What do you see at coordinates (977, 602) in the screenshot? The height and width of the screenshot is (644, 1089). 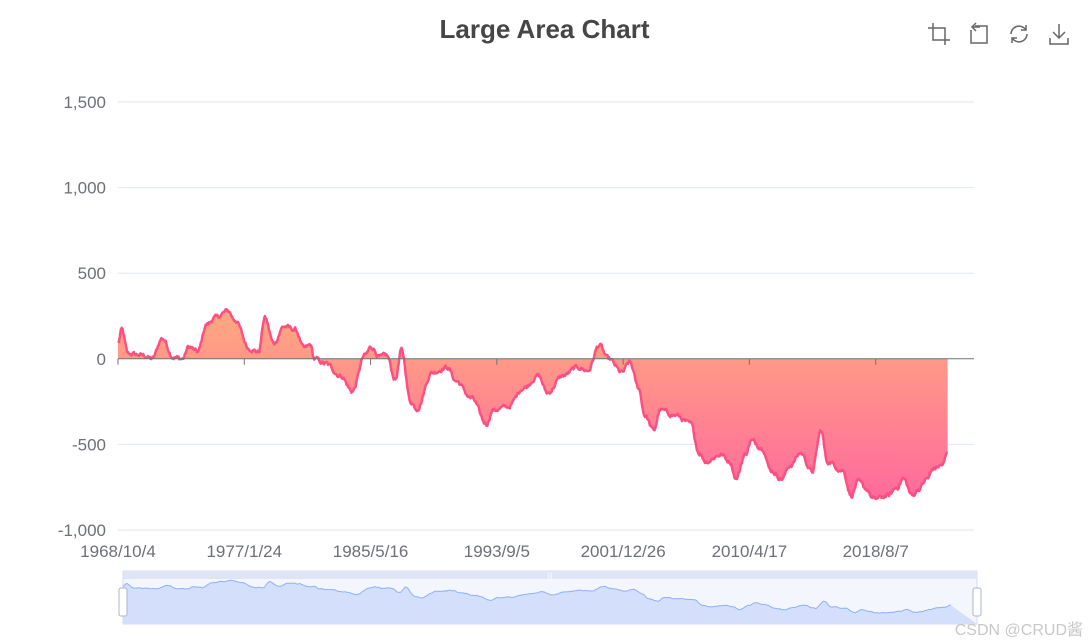 I see `slider-handle-right` at bounding box center [977, 602].